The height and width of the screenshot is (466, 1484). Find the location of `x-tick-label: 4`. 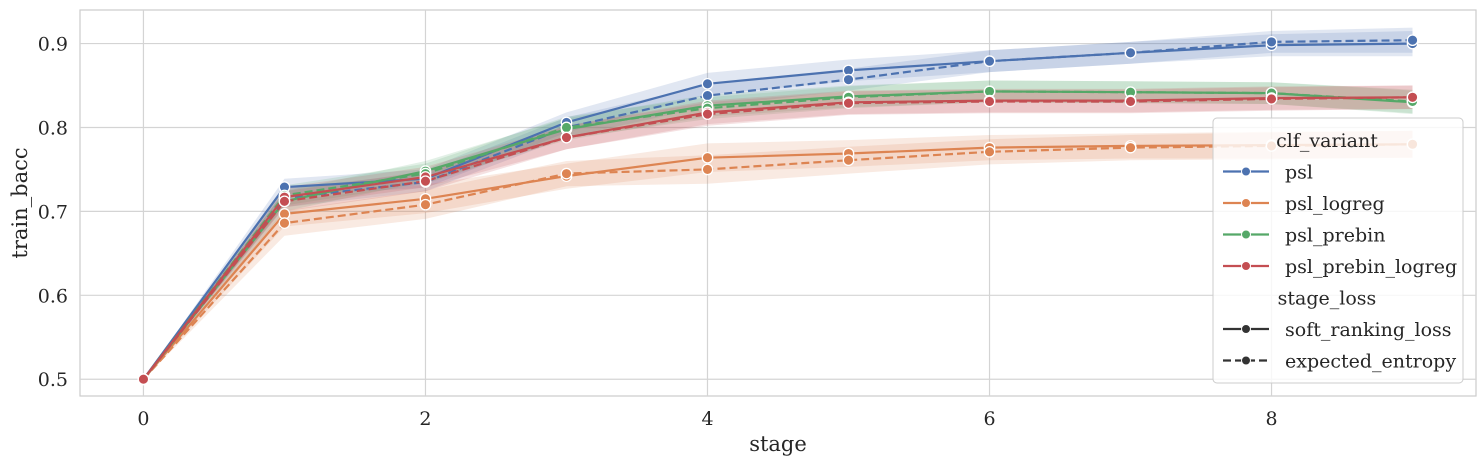

x-tick-label: 4 is located at coordinates (707, 419).